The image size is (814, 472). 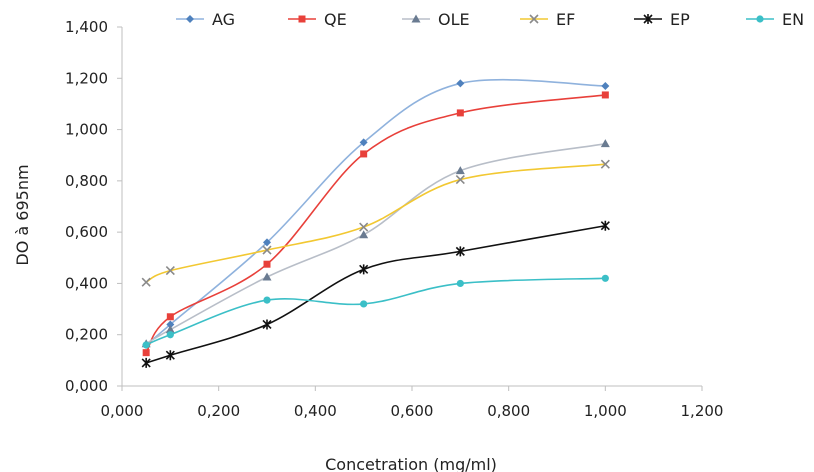 I want to click on x-tick-label: 0,000, so click(x=122, y=411).